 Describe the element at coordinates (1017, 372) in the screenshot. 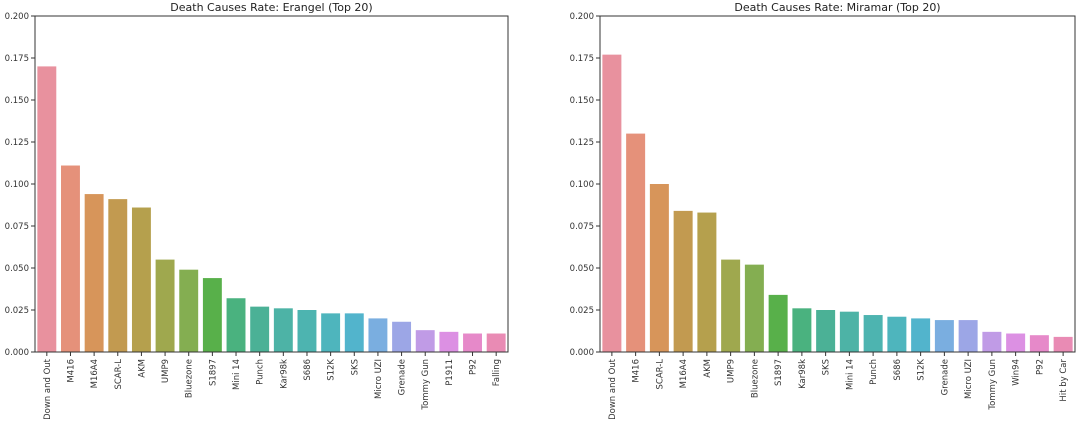

I see `x-tick-label: Win94` at that location.